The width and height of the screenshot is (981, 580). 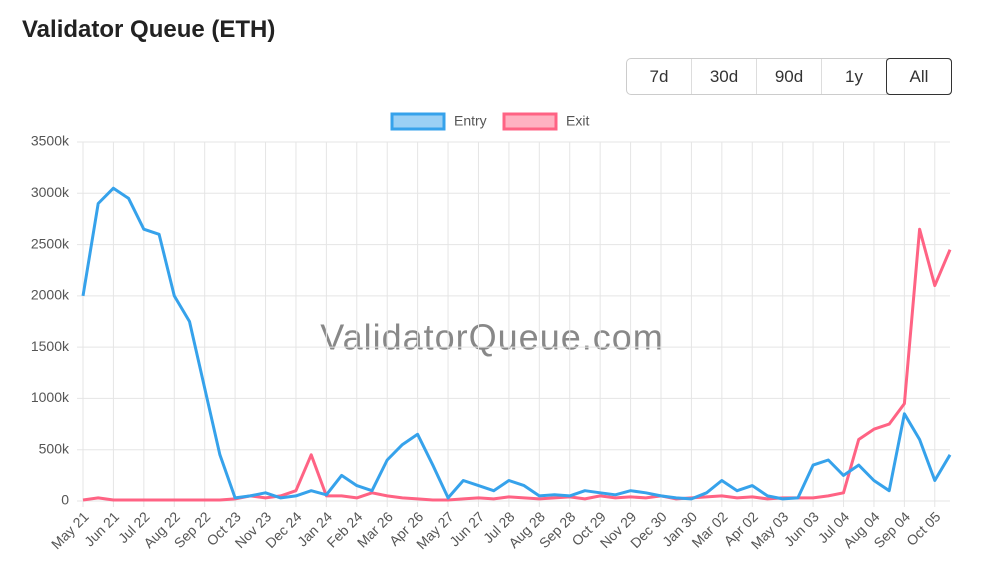 What do you see at coordinates (50, 346) in the screenshot?
I see `y-tick-label: 1500k` at bounding box center [50, 346].